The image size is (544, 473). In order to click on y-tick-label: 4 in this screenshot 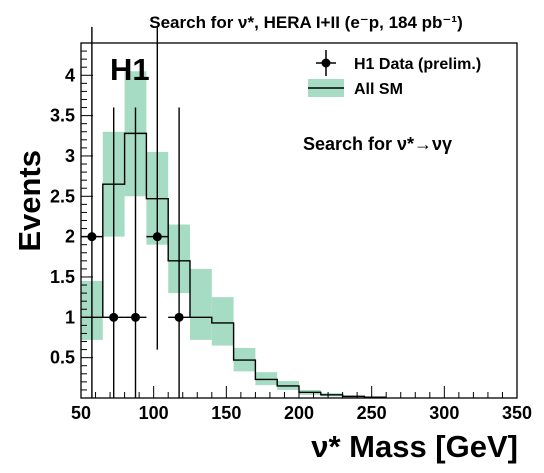, I will do `click(70, 75)`.